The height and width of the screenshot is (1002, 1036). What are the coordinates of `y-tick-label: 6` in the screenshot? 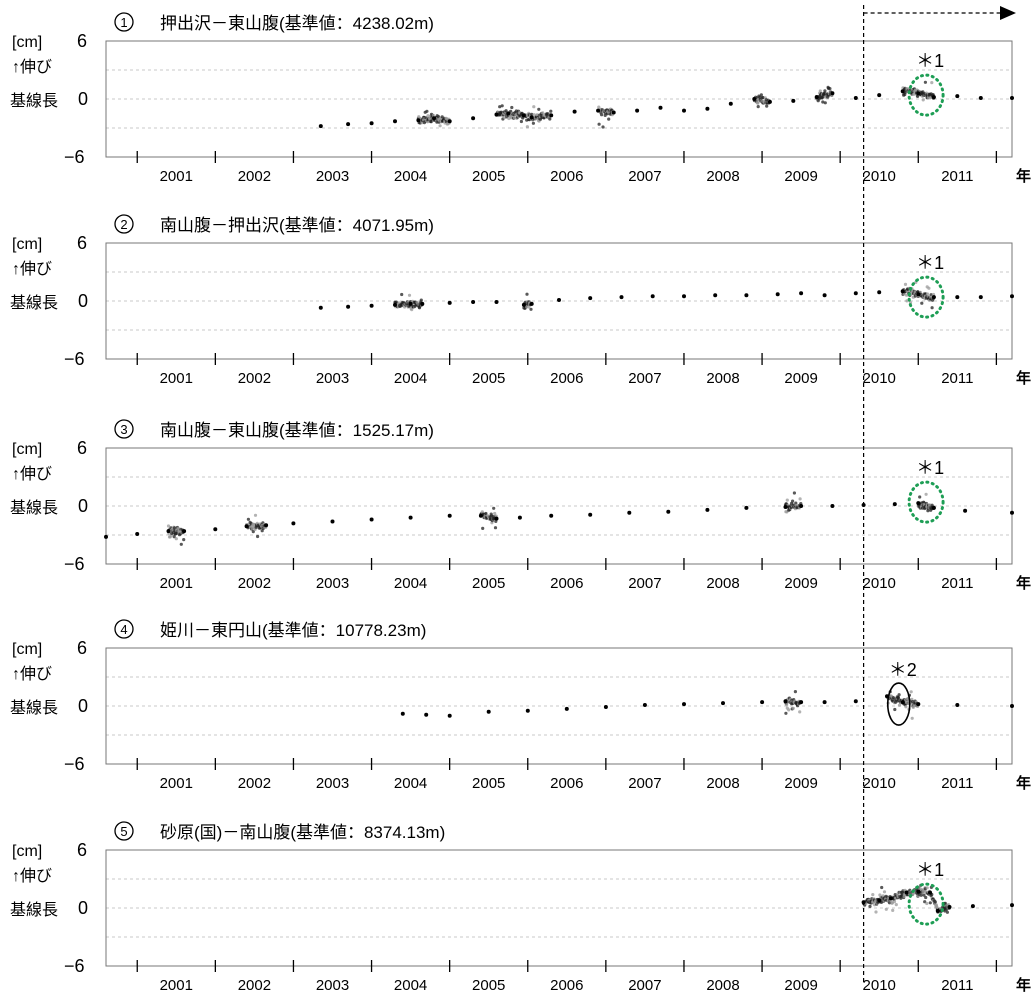 It's located at (82, 648).